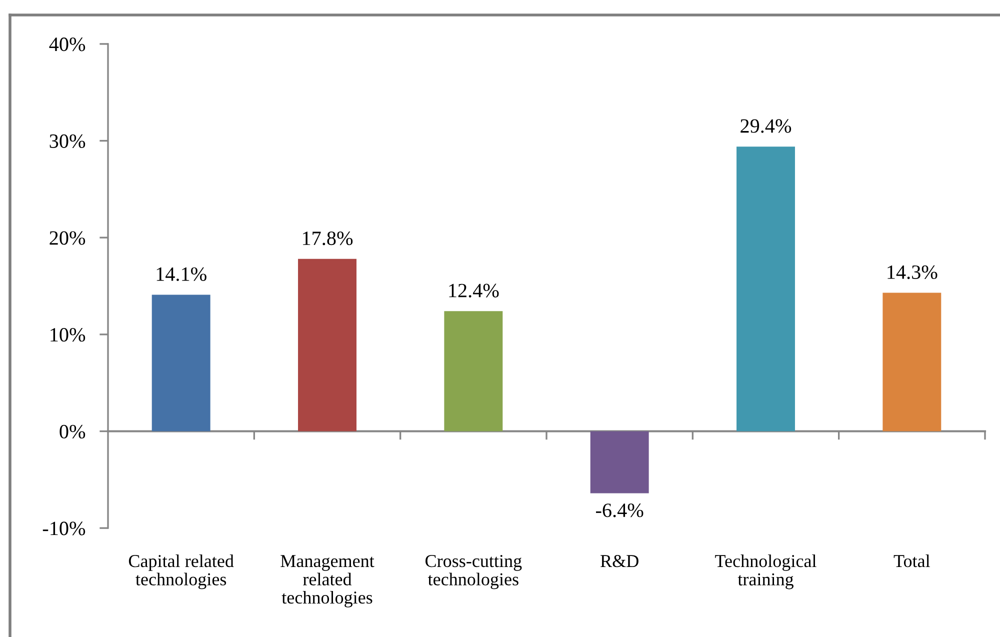 This screenshot has height=637, width=1000. Describe the element at coordinates (620, 511) in the screenshot. I see `data-label: -6.4%` at that location.